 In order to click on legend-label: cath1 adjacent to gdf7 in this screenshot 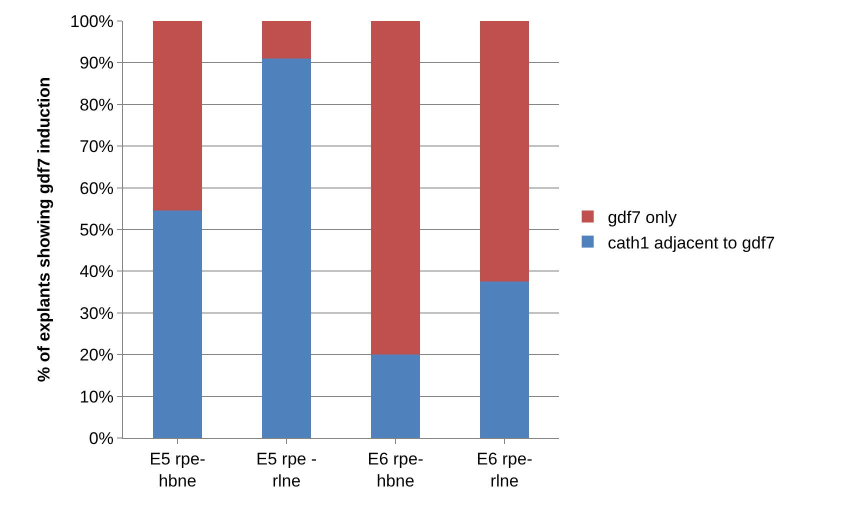, I will do `click(692, 242)`.